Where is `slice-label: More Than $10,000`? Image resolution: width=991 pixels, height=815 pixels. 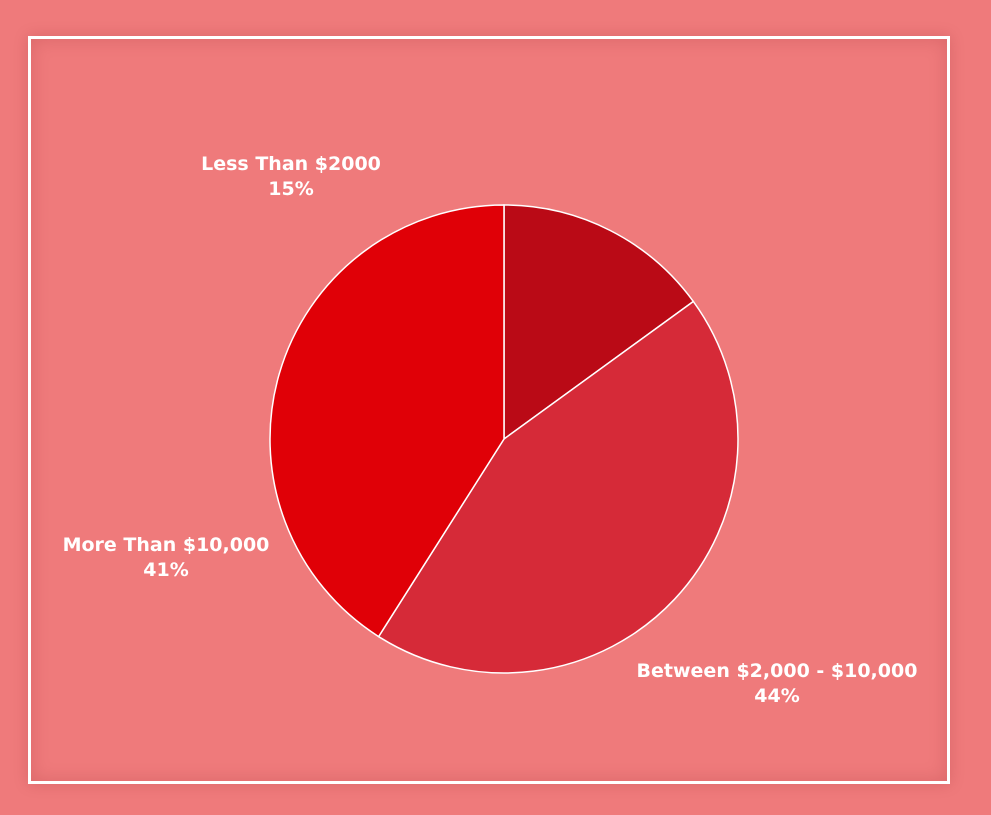 slice-label: More Than $10,000 is located at coordinates (166, 545).